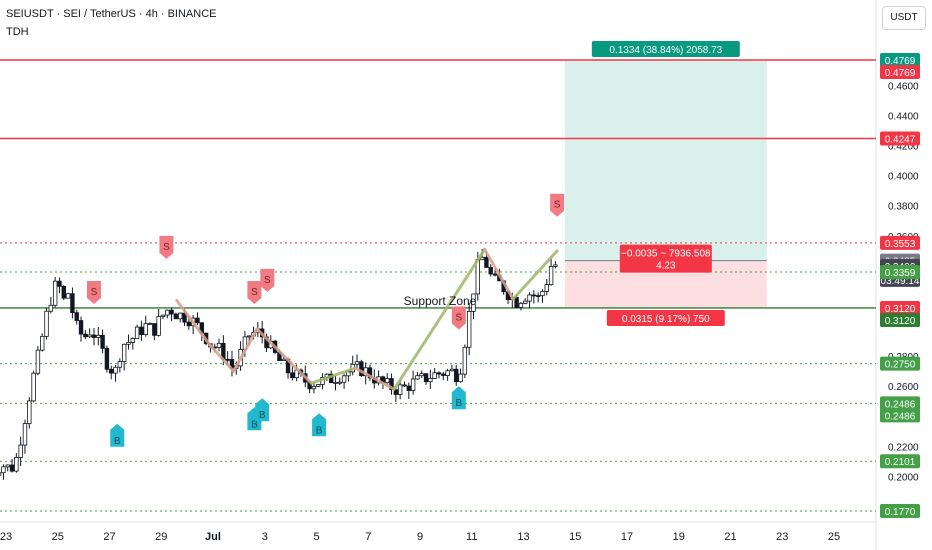 This screenshot has height=550, width=932. Describe the element at coordinates (316, 537) in the screenshot. I see `time-tick-6: 5` at that location.